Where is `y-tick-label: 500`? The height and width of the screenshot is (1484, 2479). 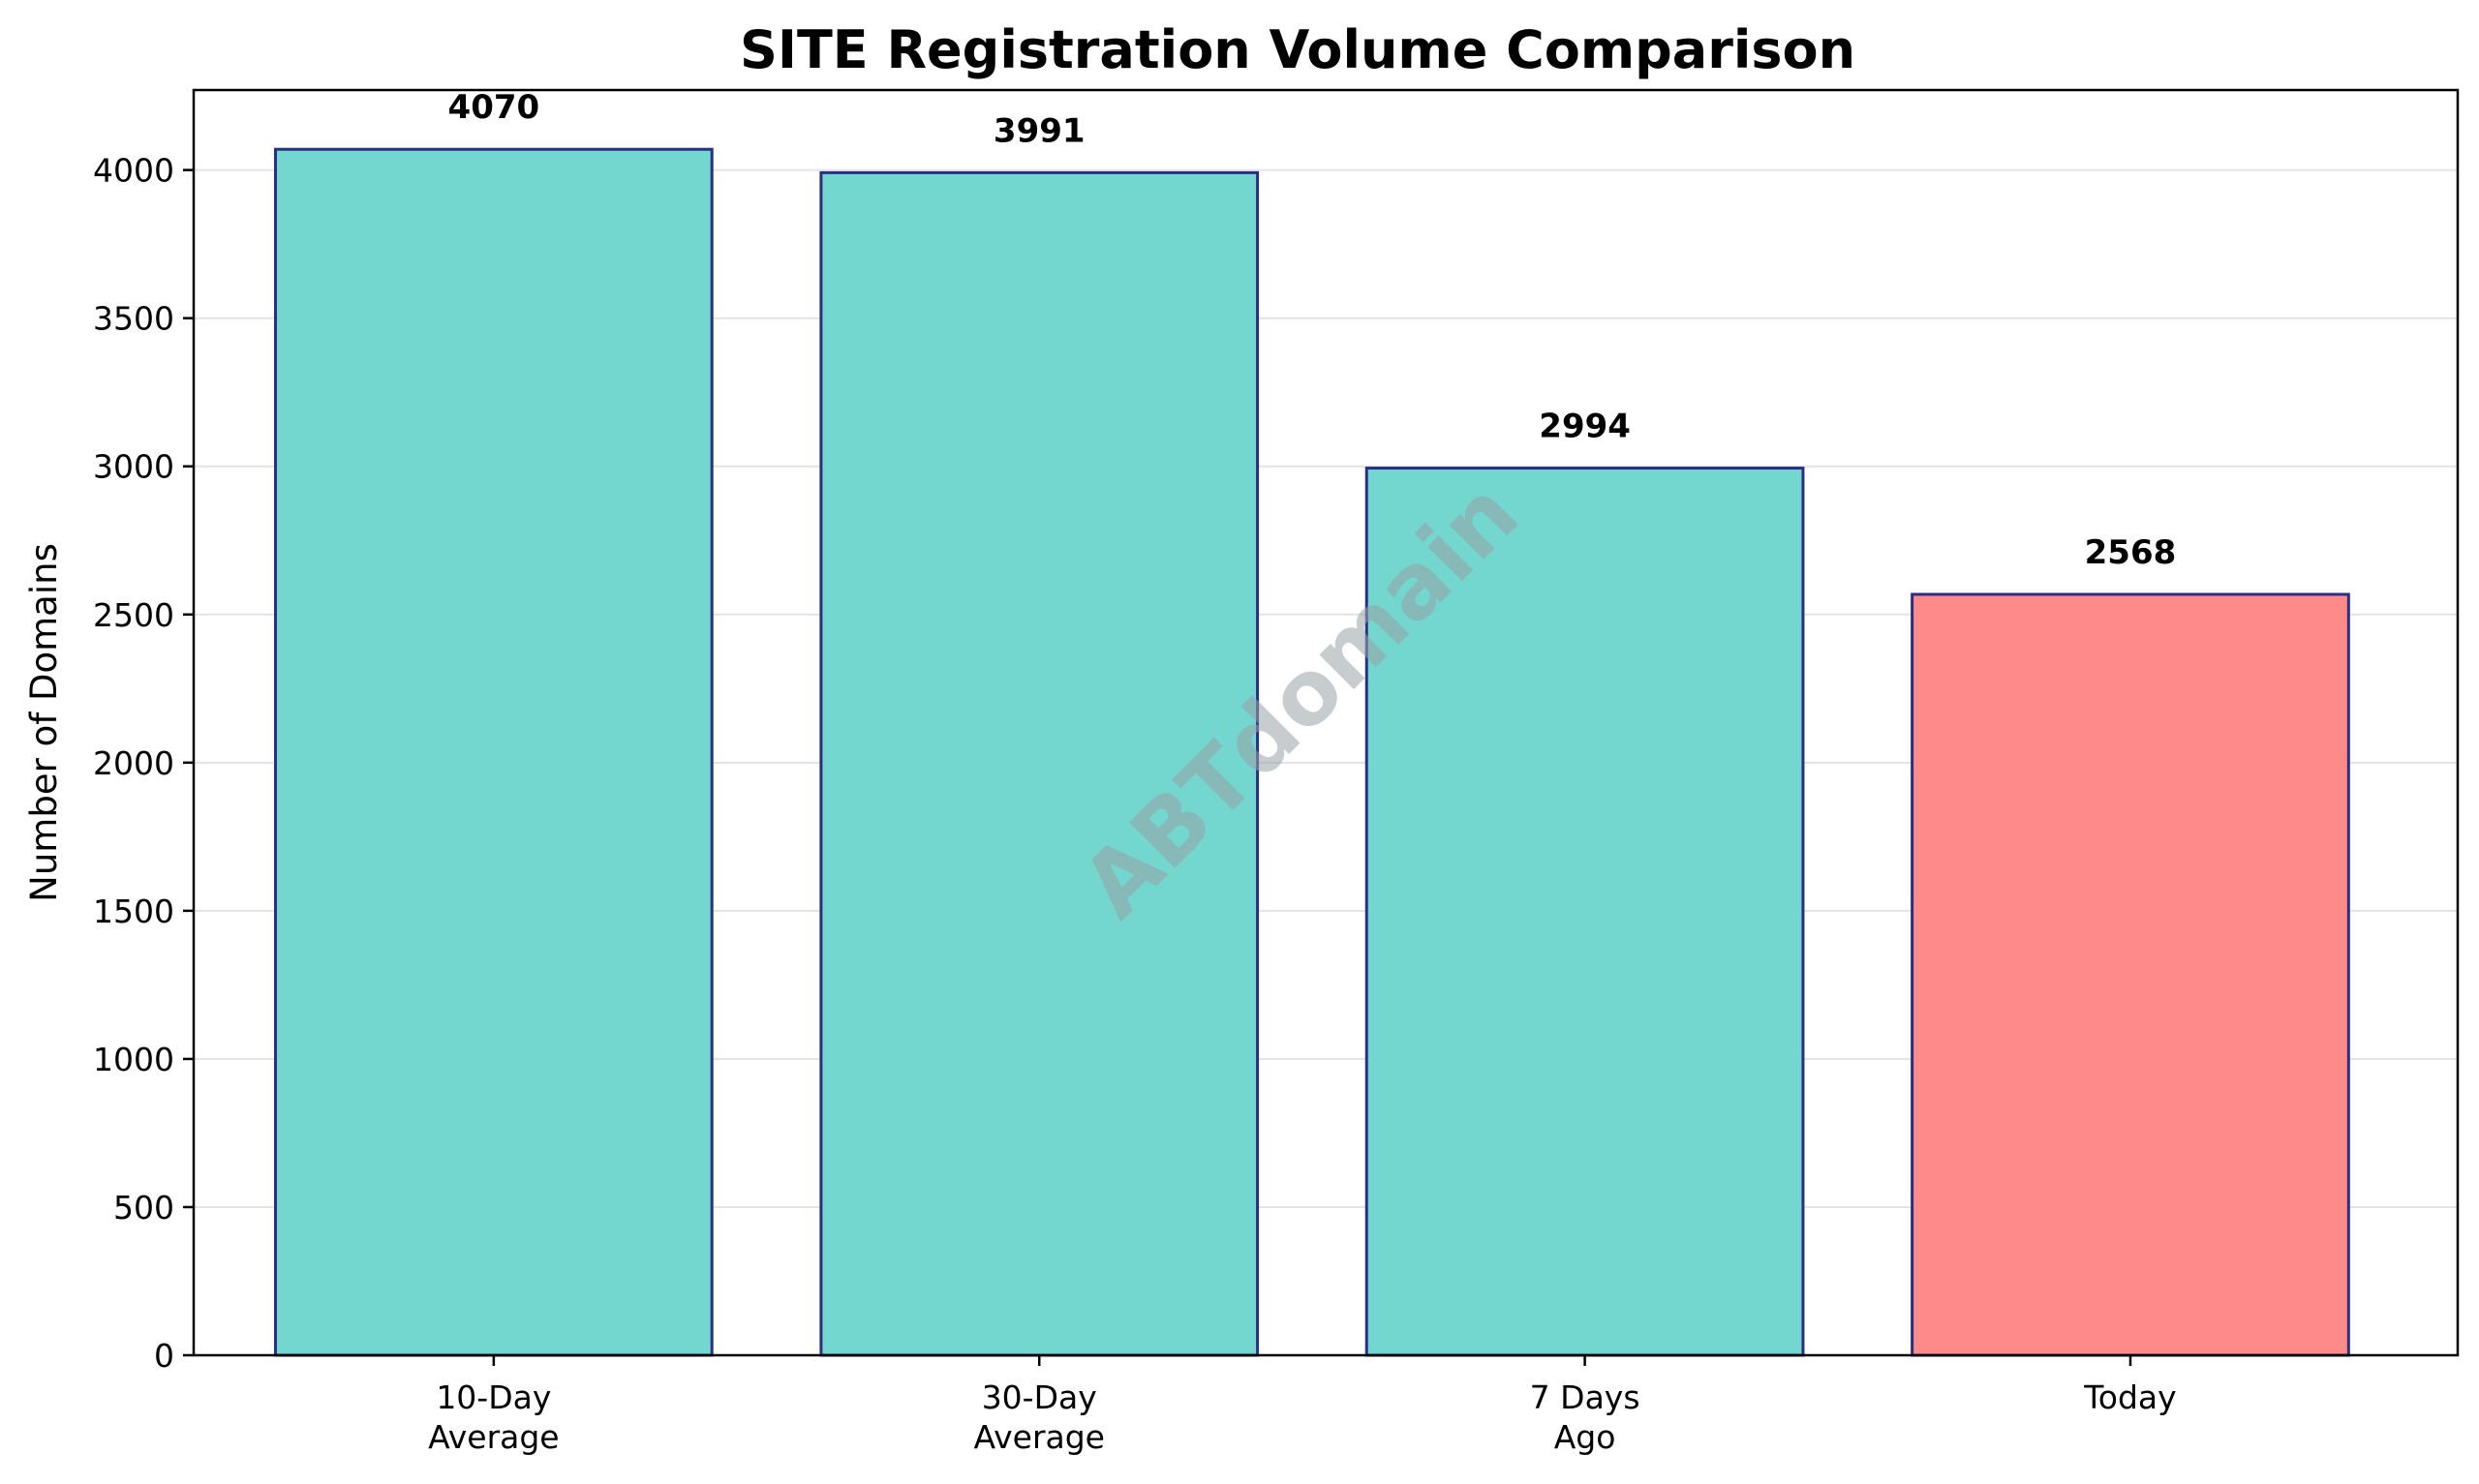
y-tick-label: 500 is located at coordinates (143, 1208).